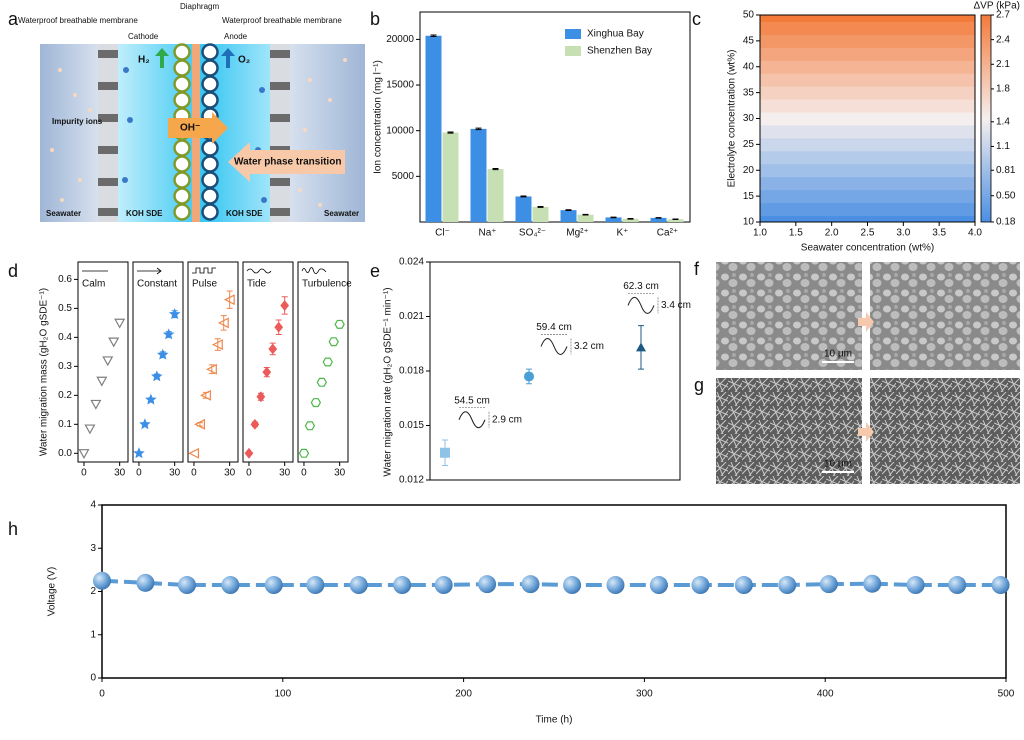 This screenshot has height=740, width=1024. I want to click on y-tick-label: 45, so click(749, 41).